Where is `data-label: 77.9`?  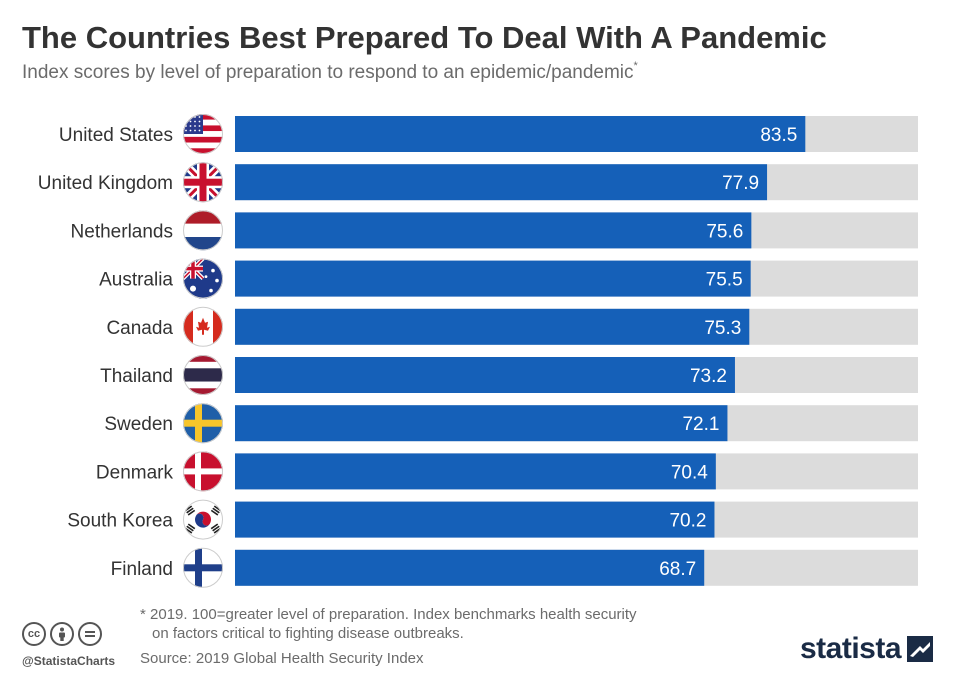
data-label: 77.9 is located at coordinates (740, 183).